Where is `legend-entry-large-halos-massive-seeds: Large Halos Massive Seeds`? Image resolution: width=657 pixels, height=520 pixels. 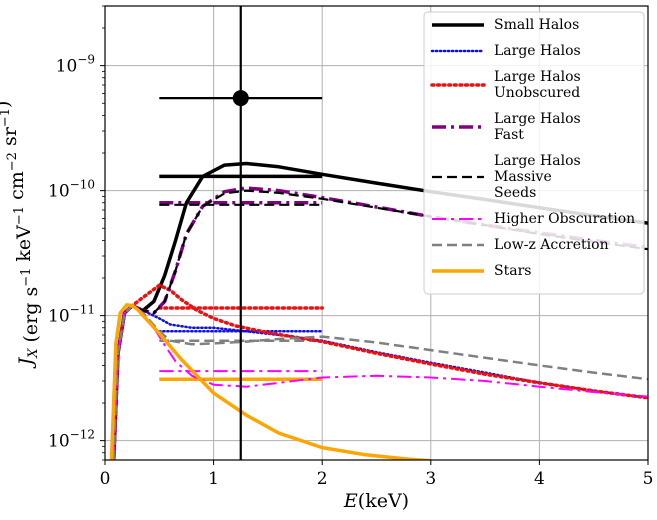 legend-entry-large-halos-massive-seeds: Large Halos Massive Seeds is located at coordinates (506, 177).